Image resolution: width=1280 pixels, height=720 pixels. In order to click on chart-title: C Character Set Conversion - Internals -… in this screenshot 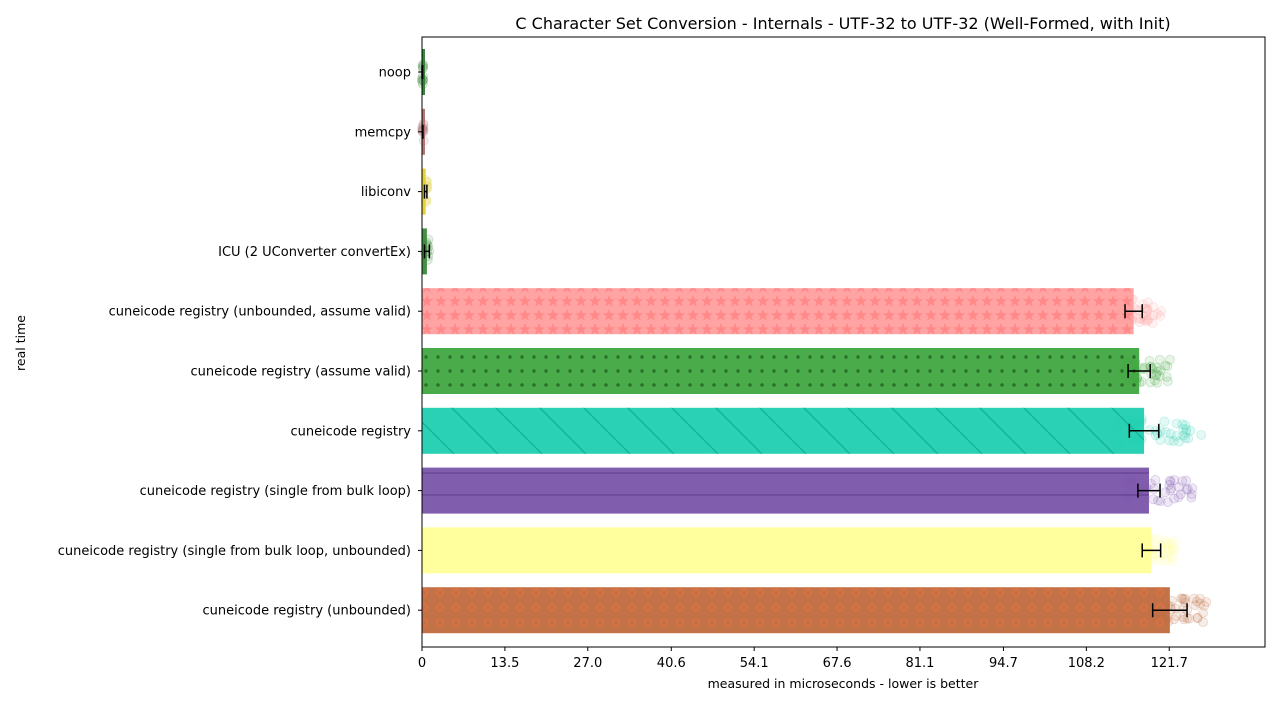, I will do `click(842, 23)`.